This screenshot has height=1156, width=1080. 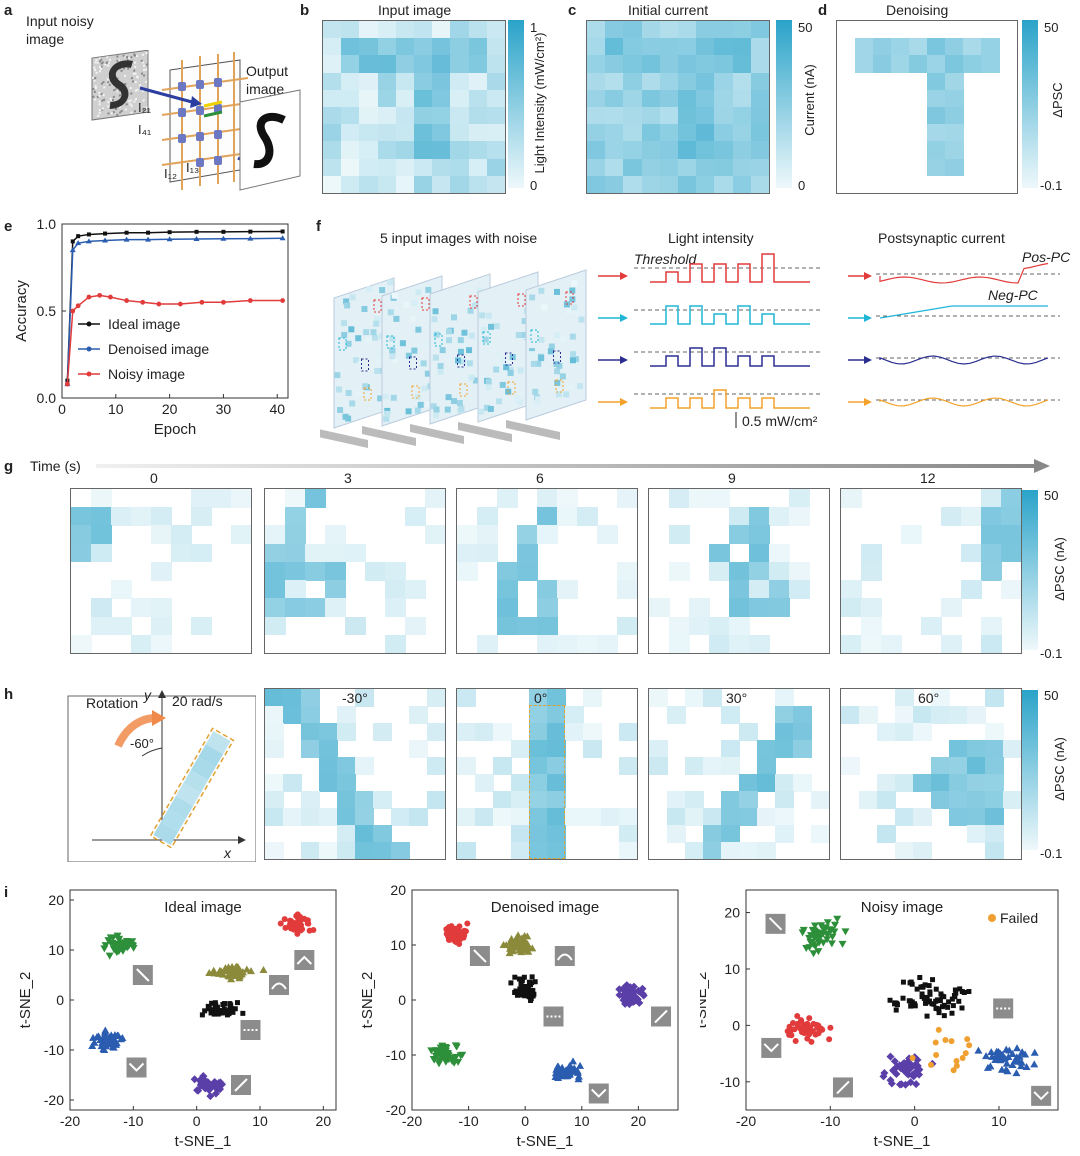 What do you see at coordinates (166, 833) in the screenshot?
I see `rotated-bar-cell` at bounding box center [166, 833].